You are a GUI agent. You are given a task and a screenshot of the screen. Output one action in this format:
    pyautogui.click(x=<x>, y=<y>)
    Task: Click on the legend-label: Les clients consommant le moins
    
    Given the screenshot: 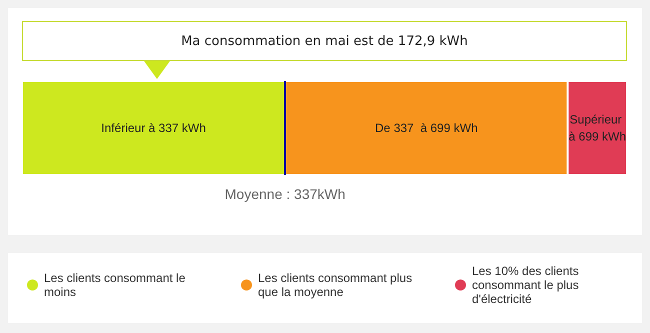 What is the action you would take?
    pyautogui.click(x=116, y=285)
    